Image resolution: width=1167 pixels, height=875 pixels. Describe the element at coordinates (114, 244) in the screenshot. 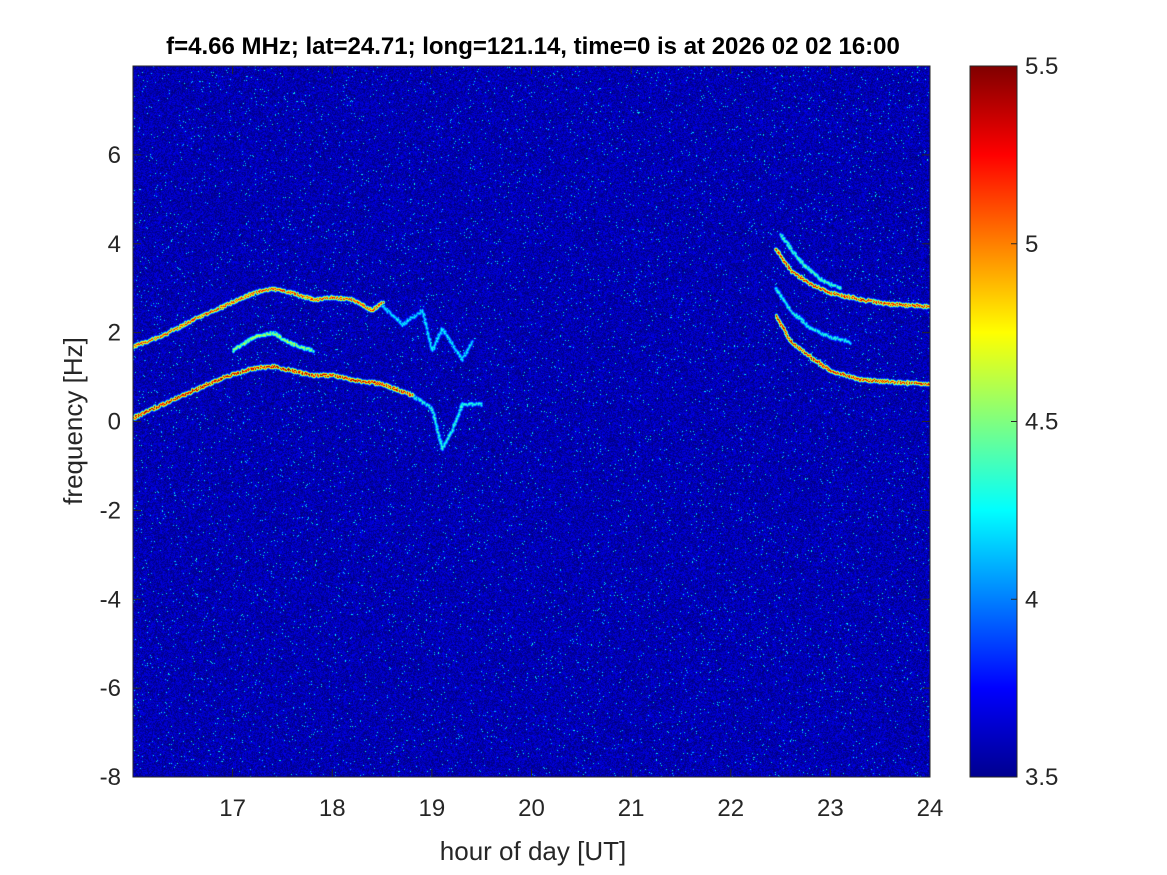

I see `y-tick-label: 4` at that location.